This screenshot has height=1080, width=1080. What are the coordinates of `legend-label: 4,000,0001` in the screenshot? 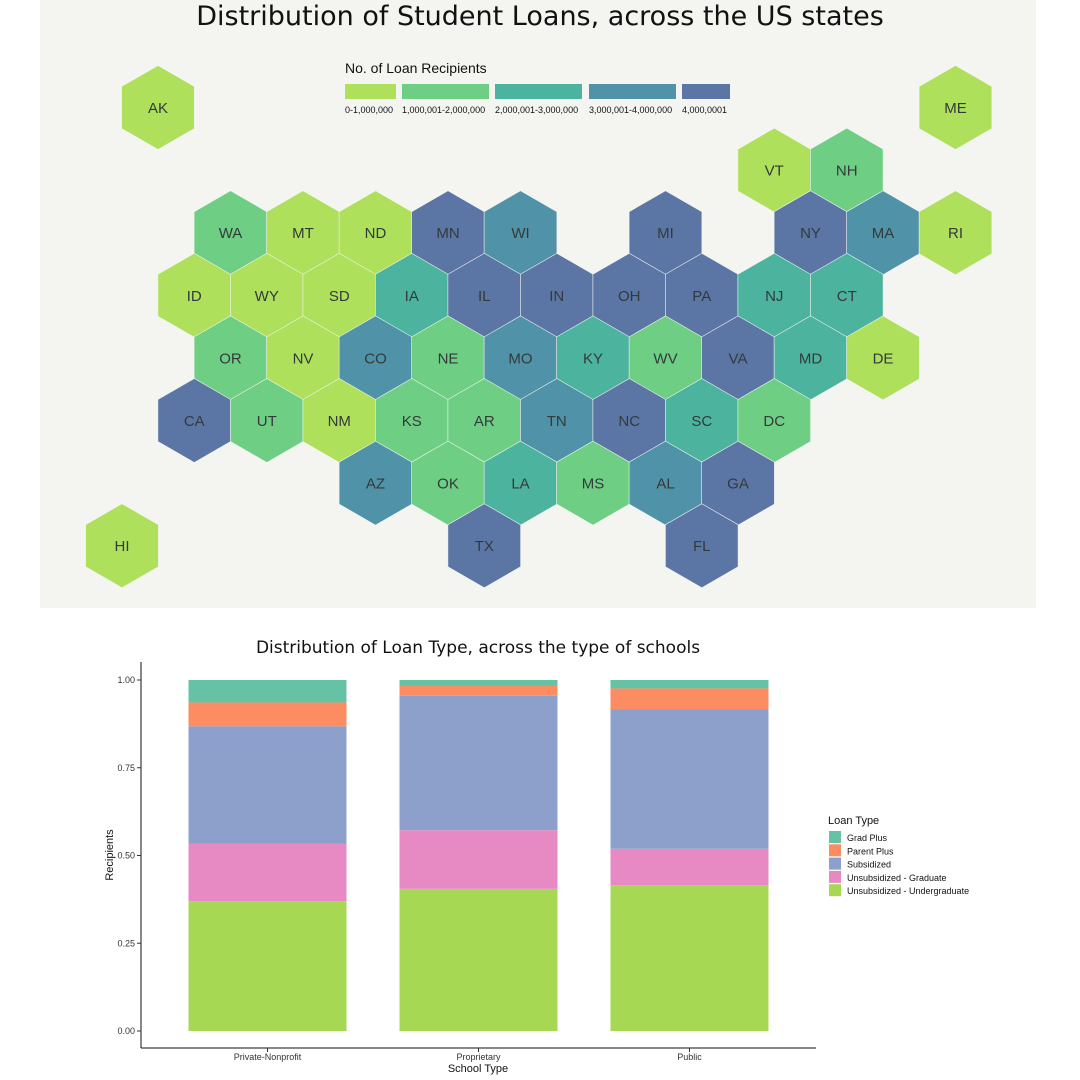 It's located at (704, 110).